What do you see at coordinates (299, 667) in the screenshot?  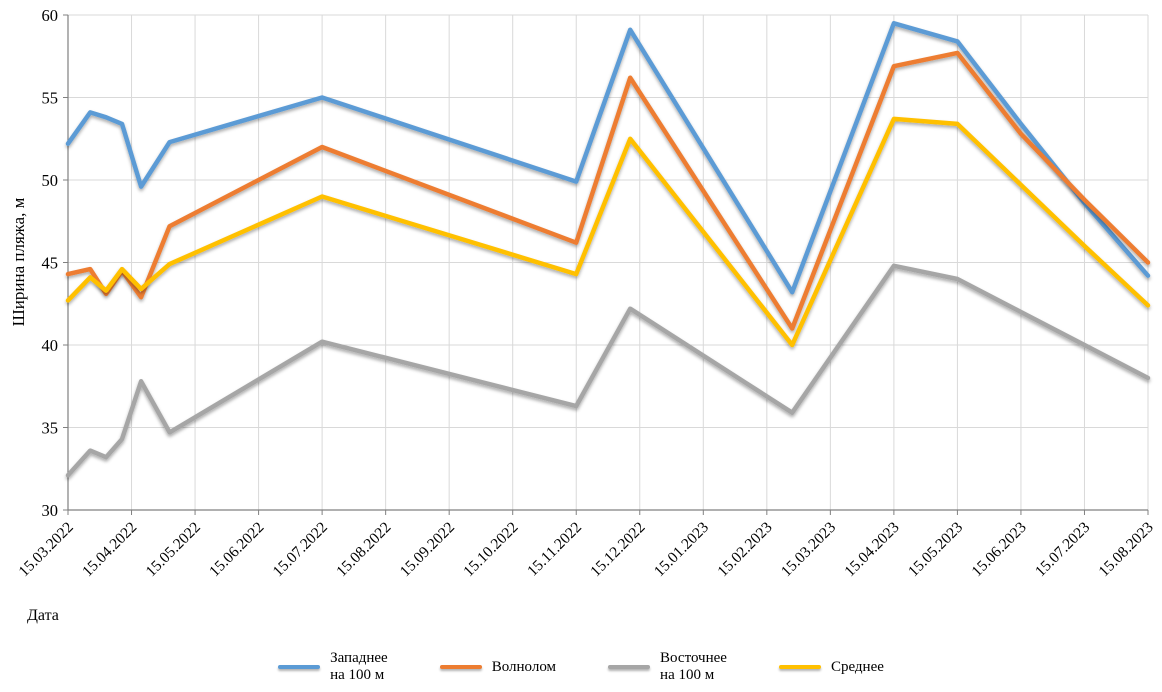 I see `legend-swatch-west100` at bounding box center [299, 667].